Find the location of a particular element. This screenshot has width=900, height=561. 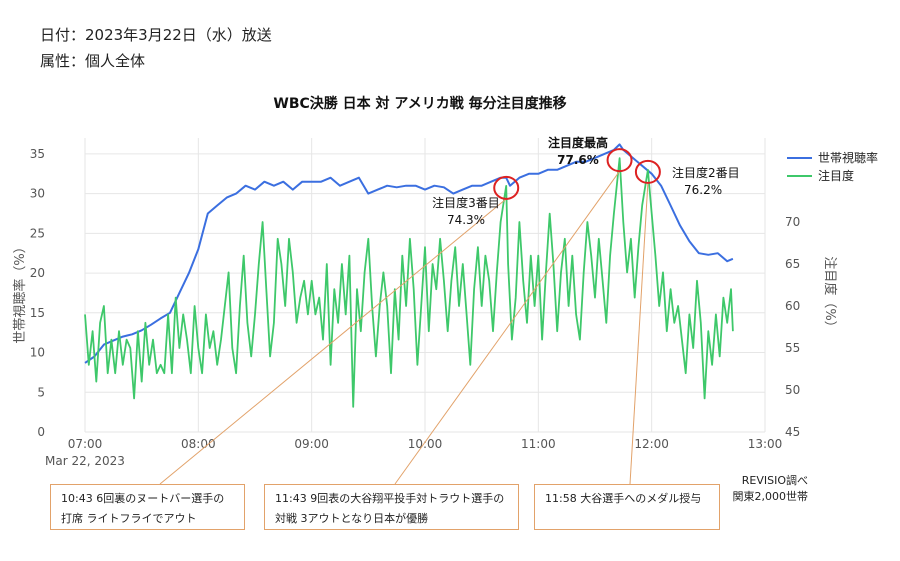

x-tick-label: 10:00 is located at coordinates (425, 444).